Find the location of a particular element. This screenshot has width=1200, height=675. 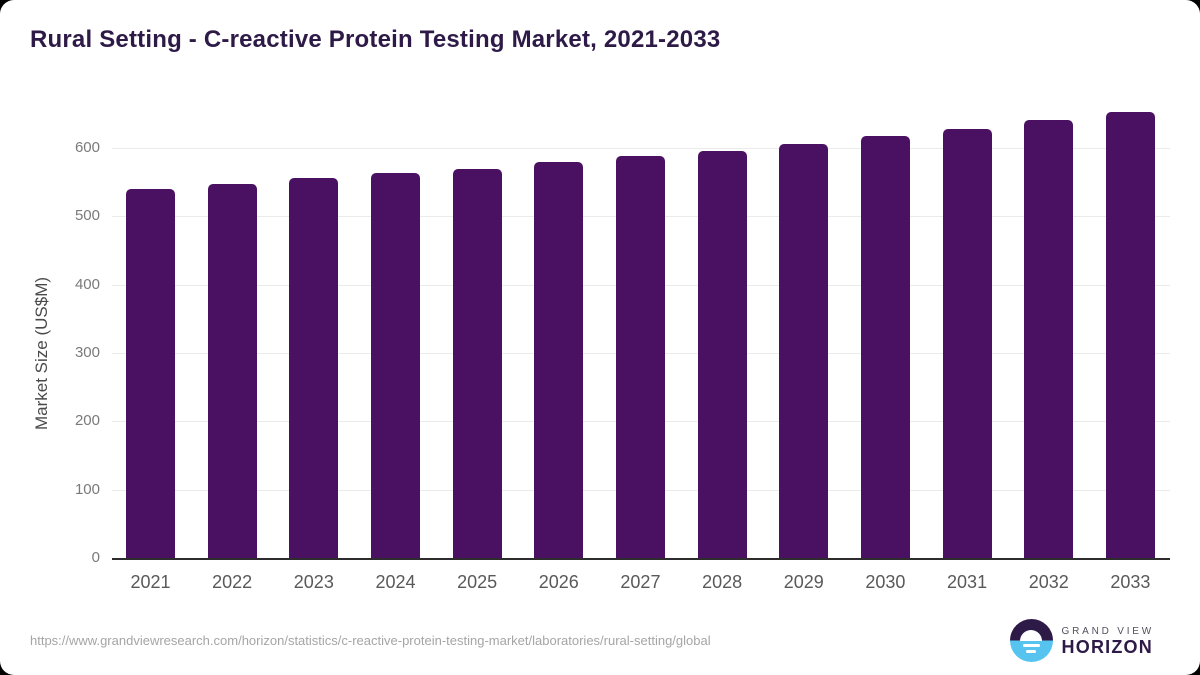

brand-name-top: GRAND VIEW is located at coordinates (1107, 631).